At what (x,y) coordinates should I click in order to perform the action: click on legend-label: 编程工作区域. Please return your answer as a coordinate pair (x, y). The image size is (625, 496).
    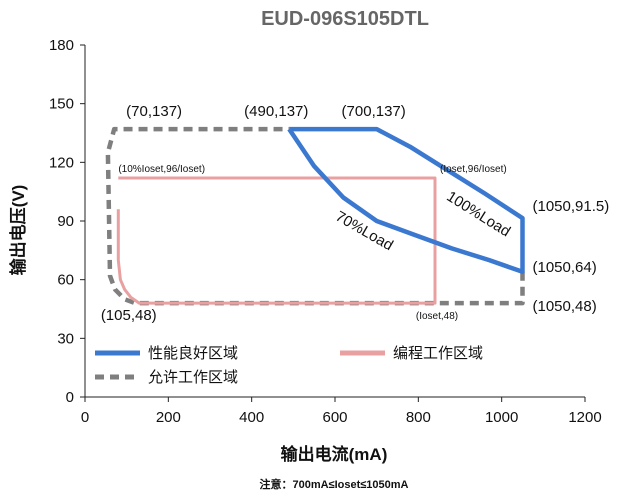
    Looking at the image, I should click on (438, 353).